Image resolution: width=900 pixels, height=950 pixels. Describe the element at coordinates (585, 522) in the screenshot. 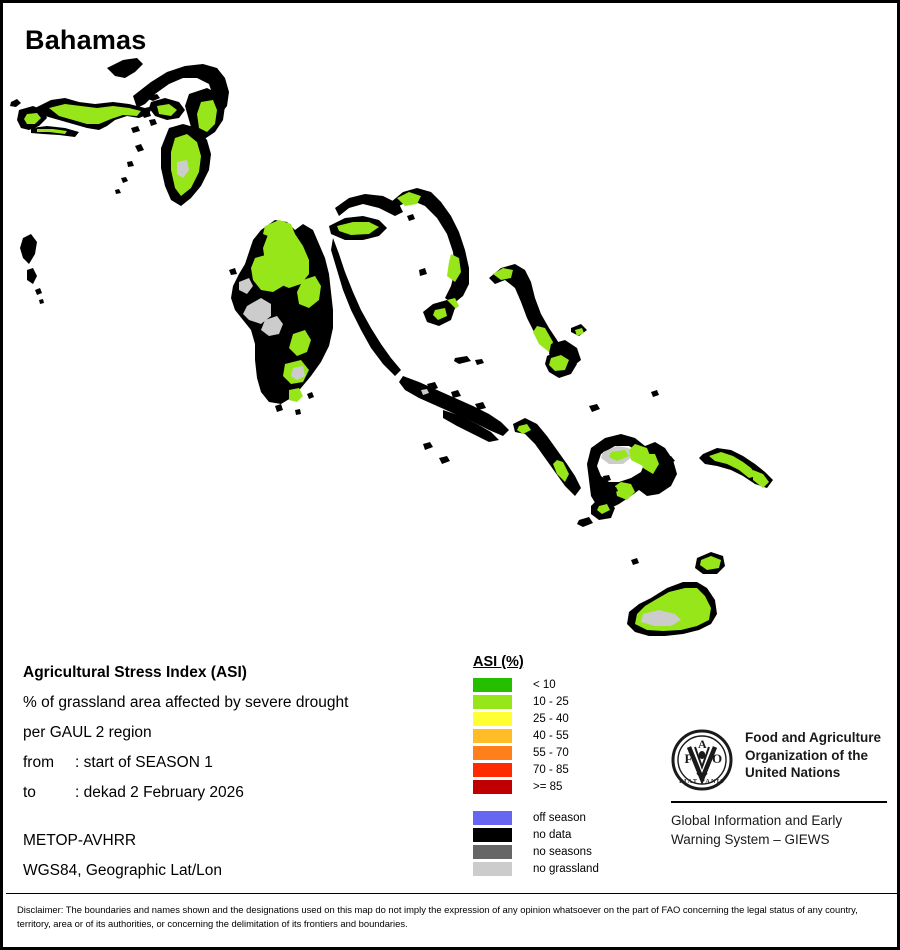

I see `crooked-tip` at that location.